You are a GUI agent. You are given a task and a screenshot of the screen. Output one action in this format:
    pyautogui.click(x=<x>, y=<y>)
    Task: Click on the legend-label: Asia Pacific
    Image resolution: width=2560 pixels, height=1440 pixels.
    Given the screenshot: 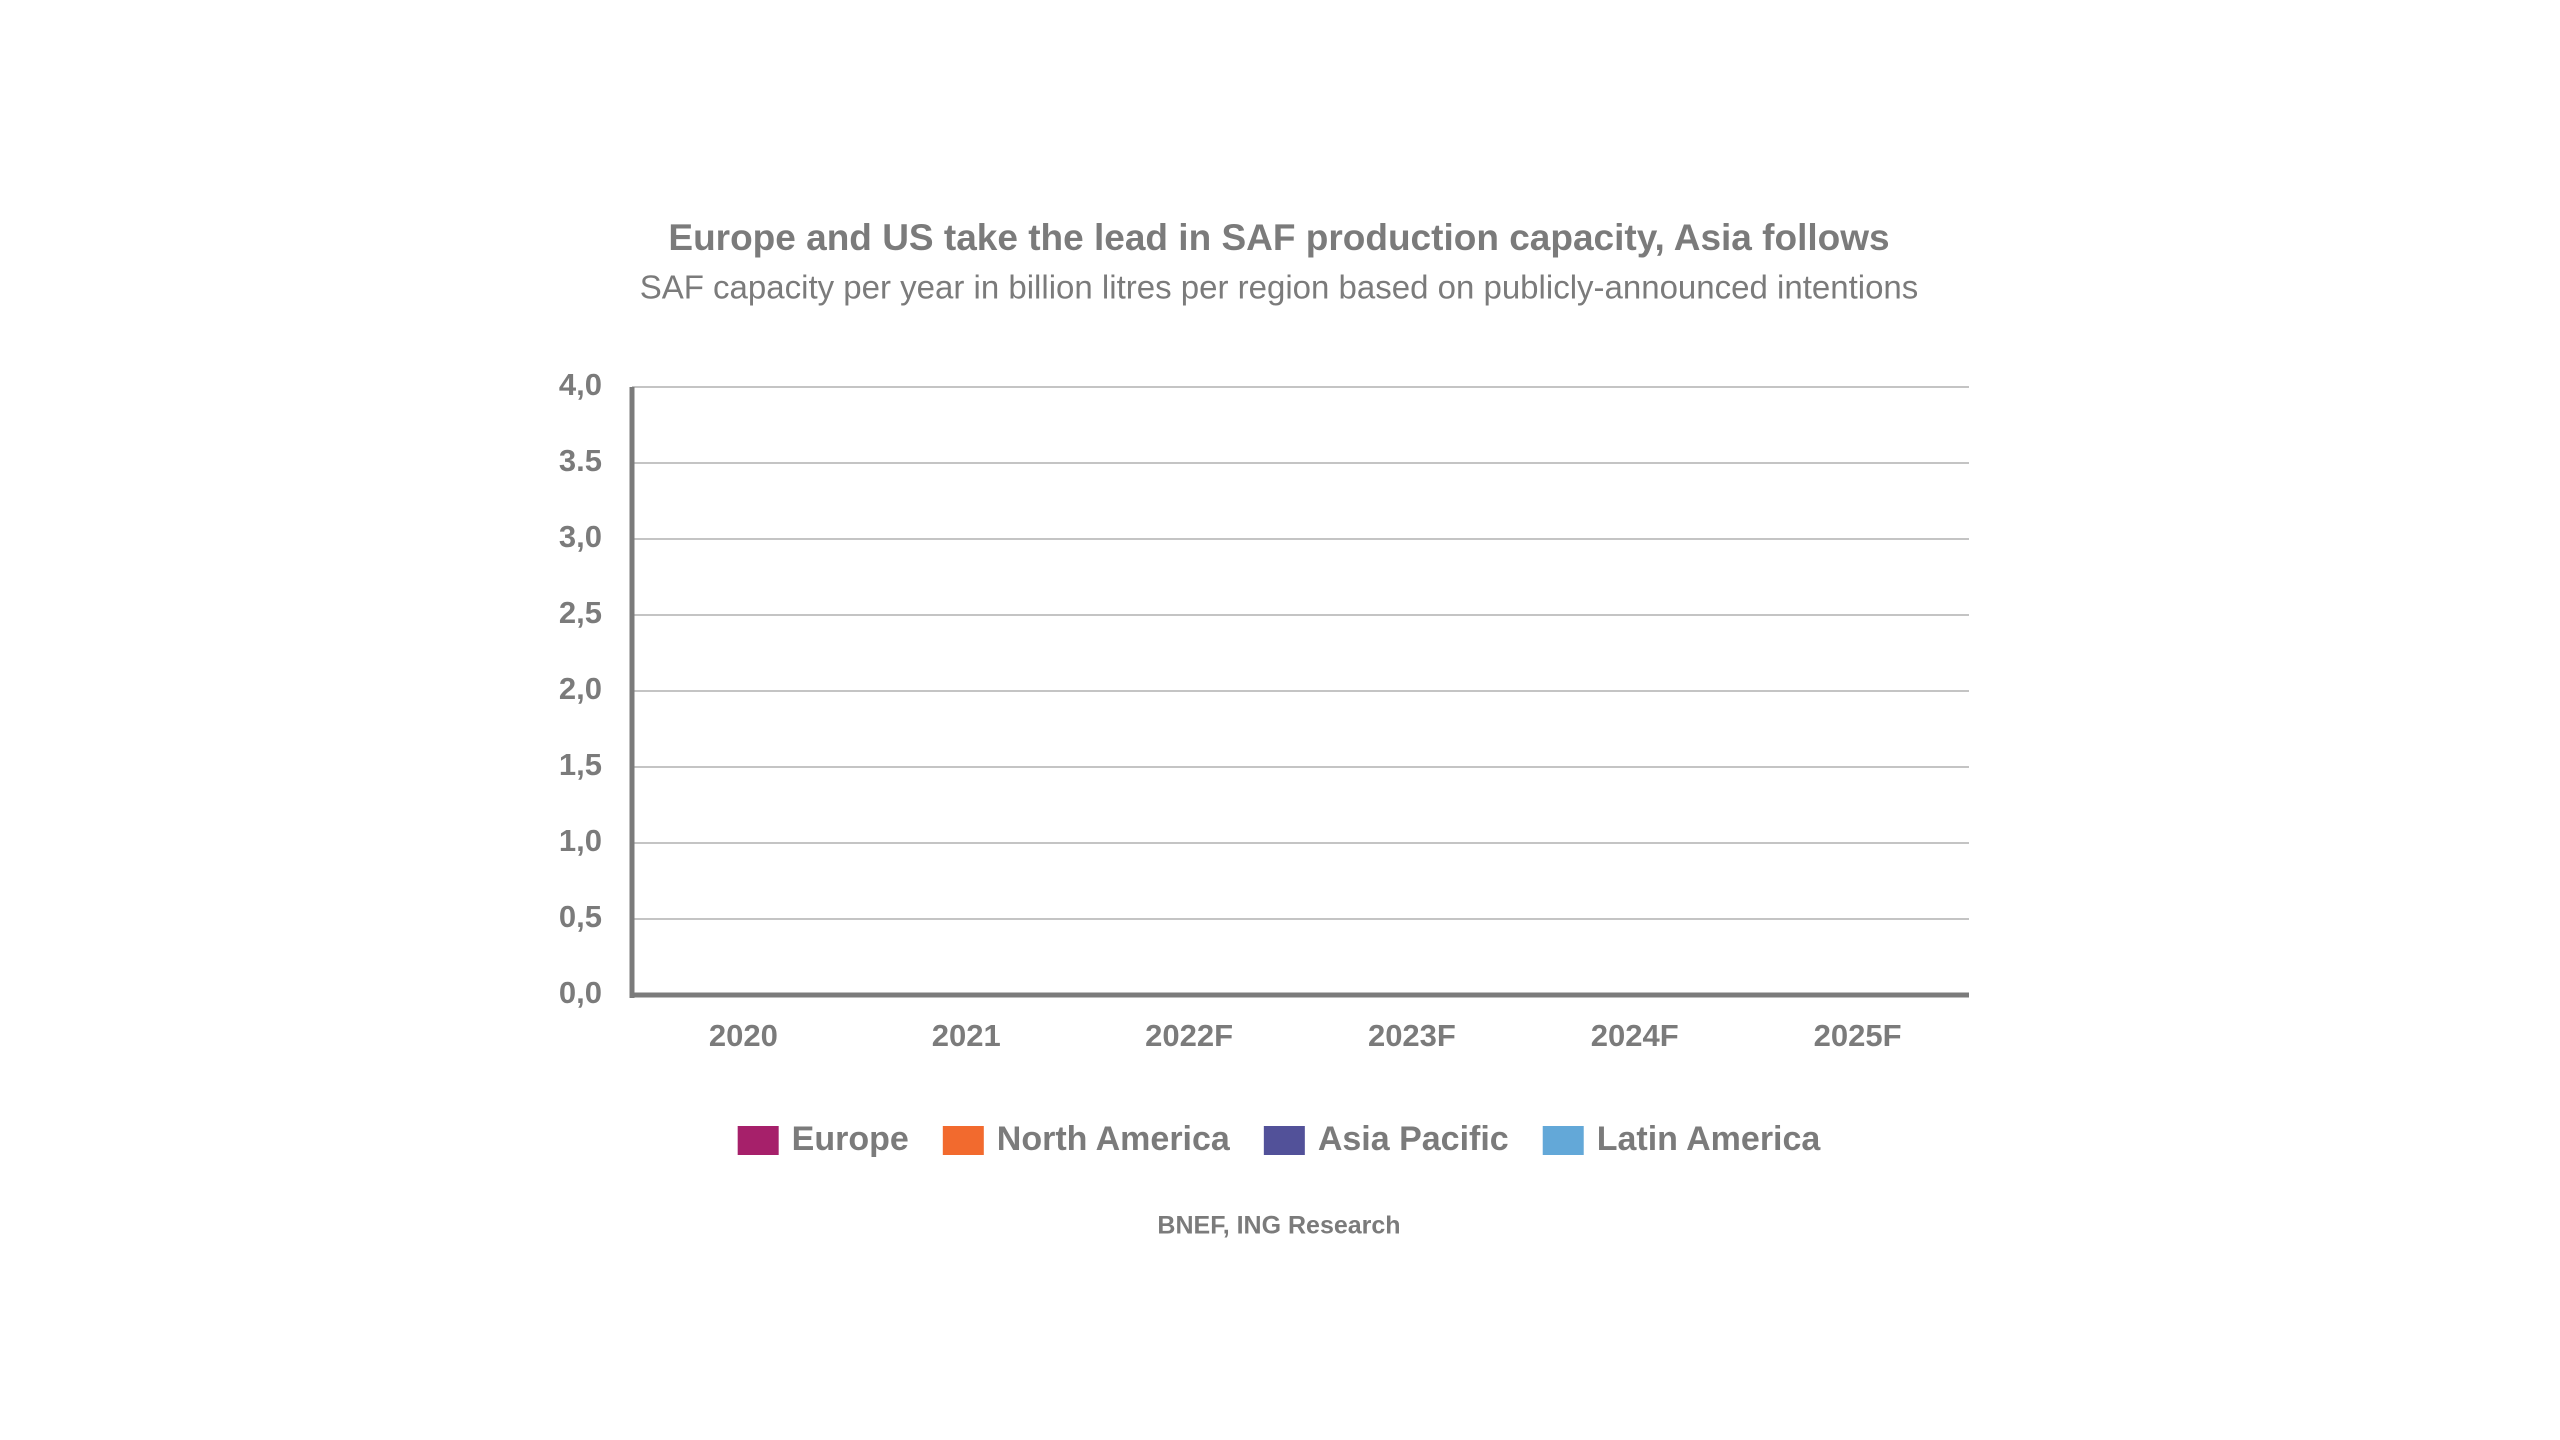 What is the action you would take?
    pyautogui.click(x=1413, y=1139)
    